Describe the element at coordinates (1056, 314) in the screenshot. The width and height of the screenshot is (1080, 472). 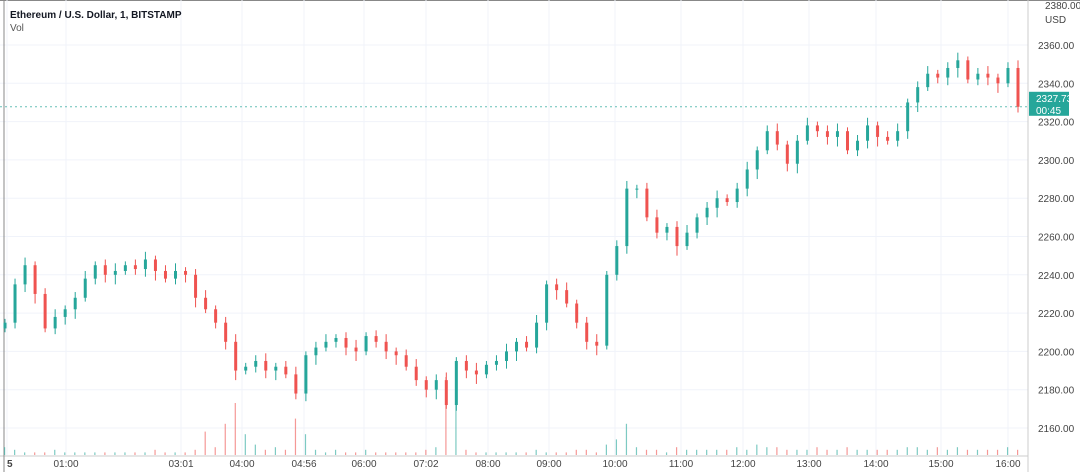
I see `y-tick-label: 2220.00` at that location.